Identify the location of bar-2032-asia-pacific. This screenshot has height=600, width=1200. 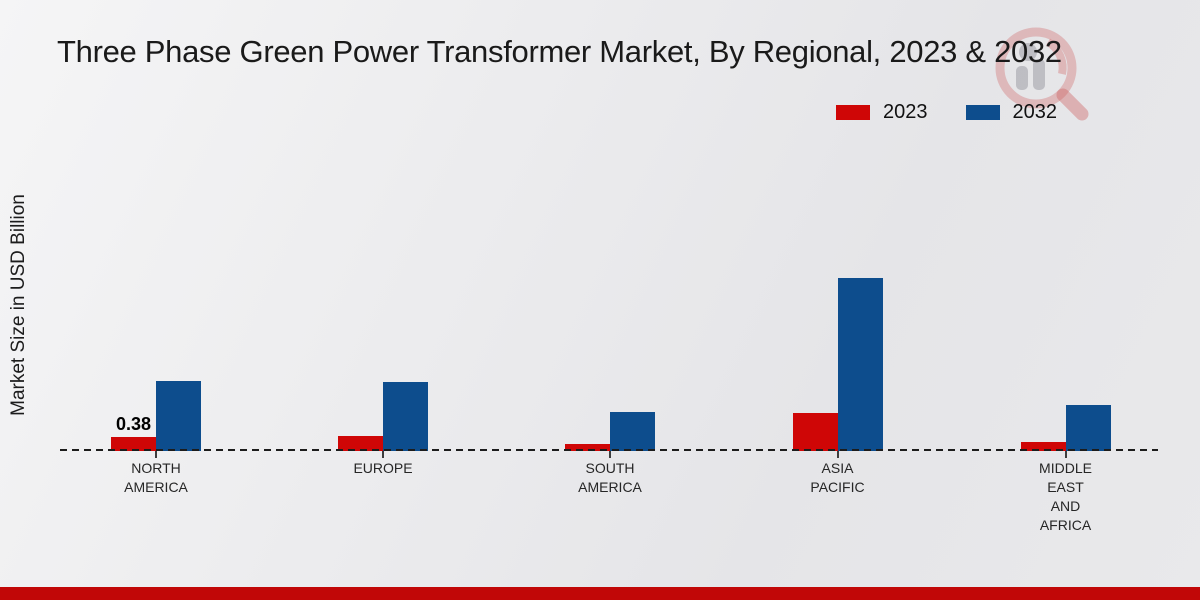
(860, 364).